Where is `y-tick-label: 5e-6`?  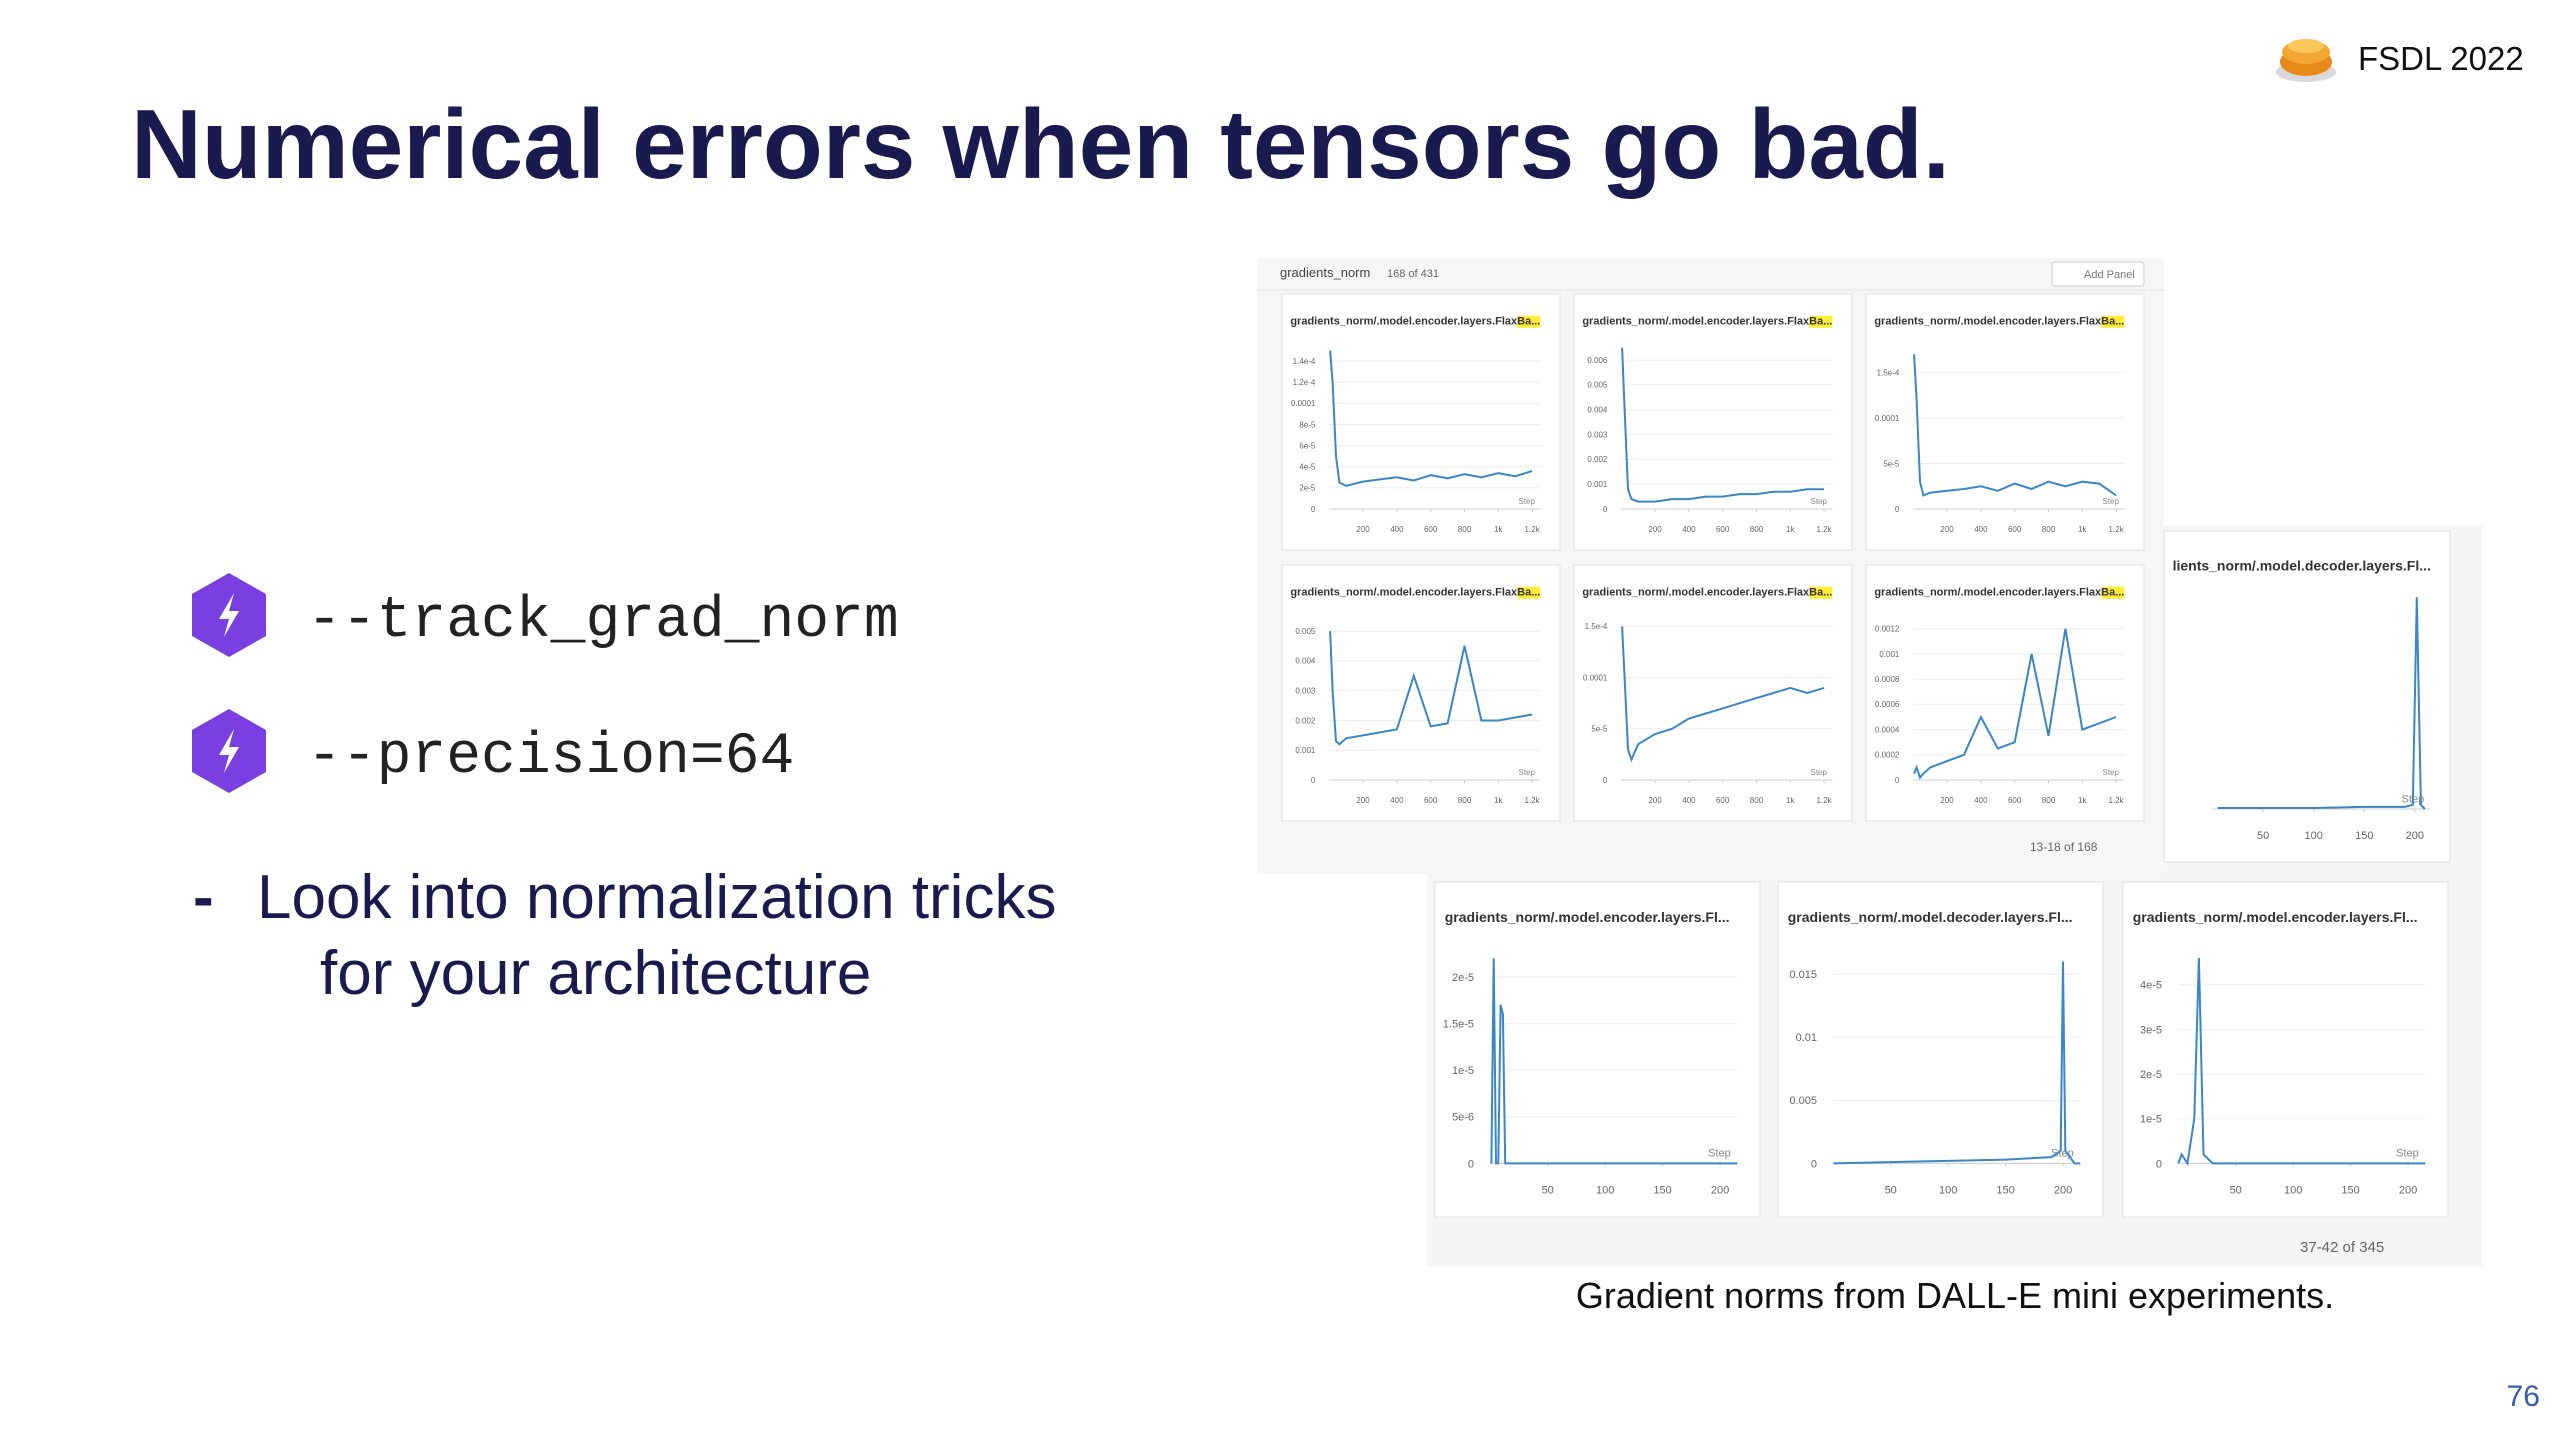 y-tick-label: 5e-6 is located at coordinates (1463, 1118).